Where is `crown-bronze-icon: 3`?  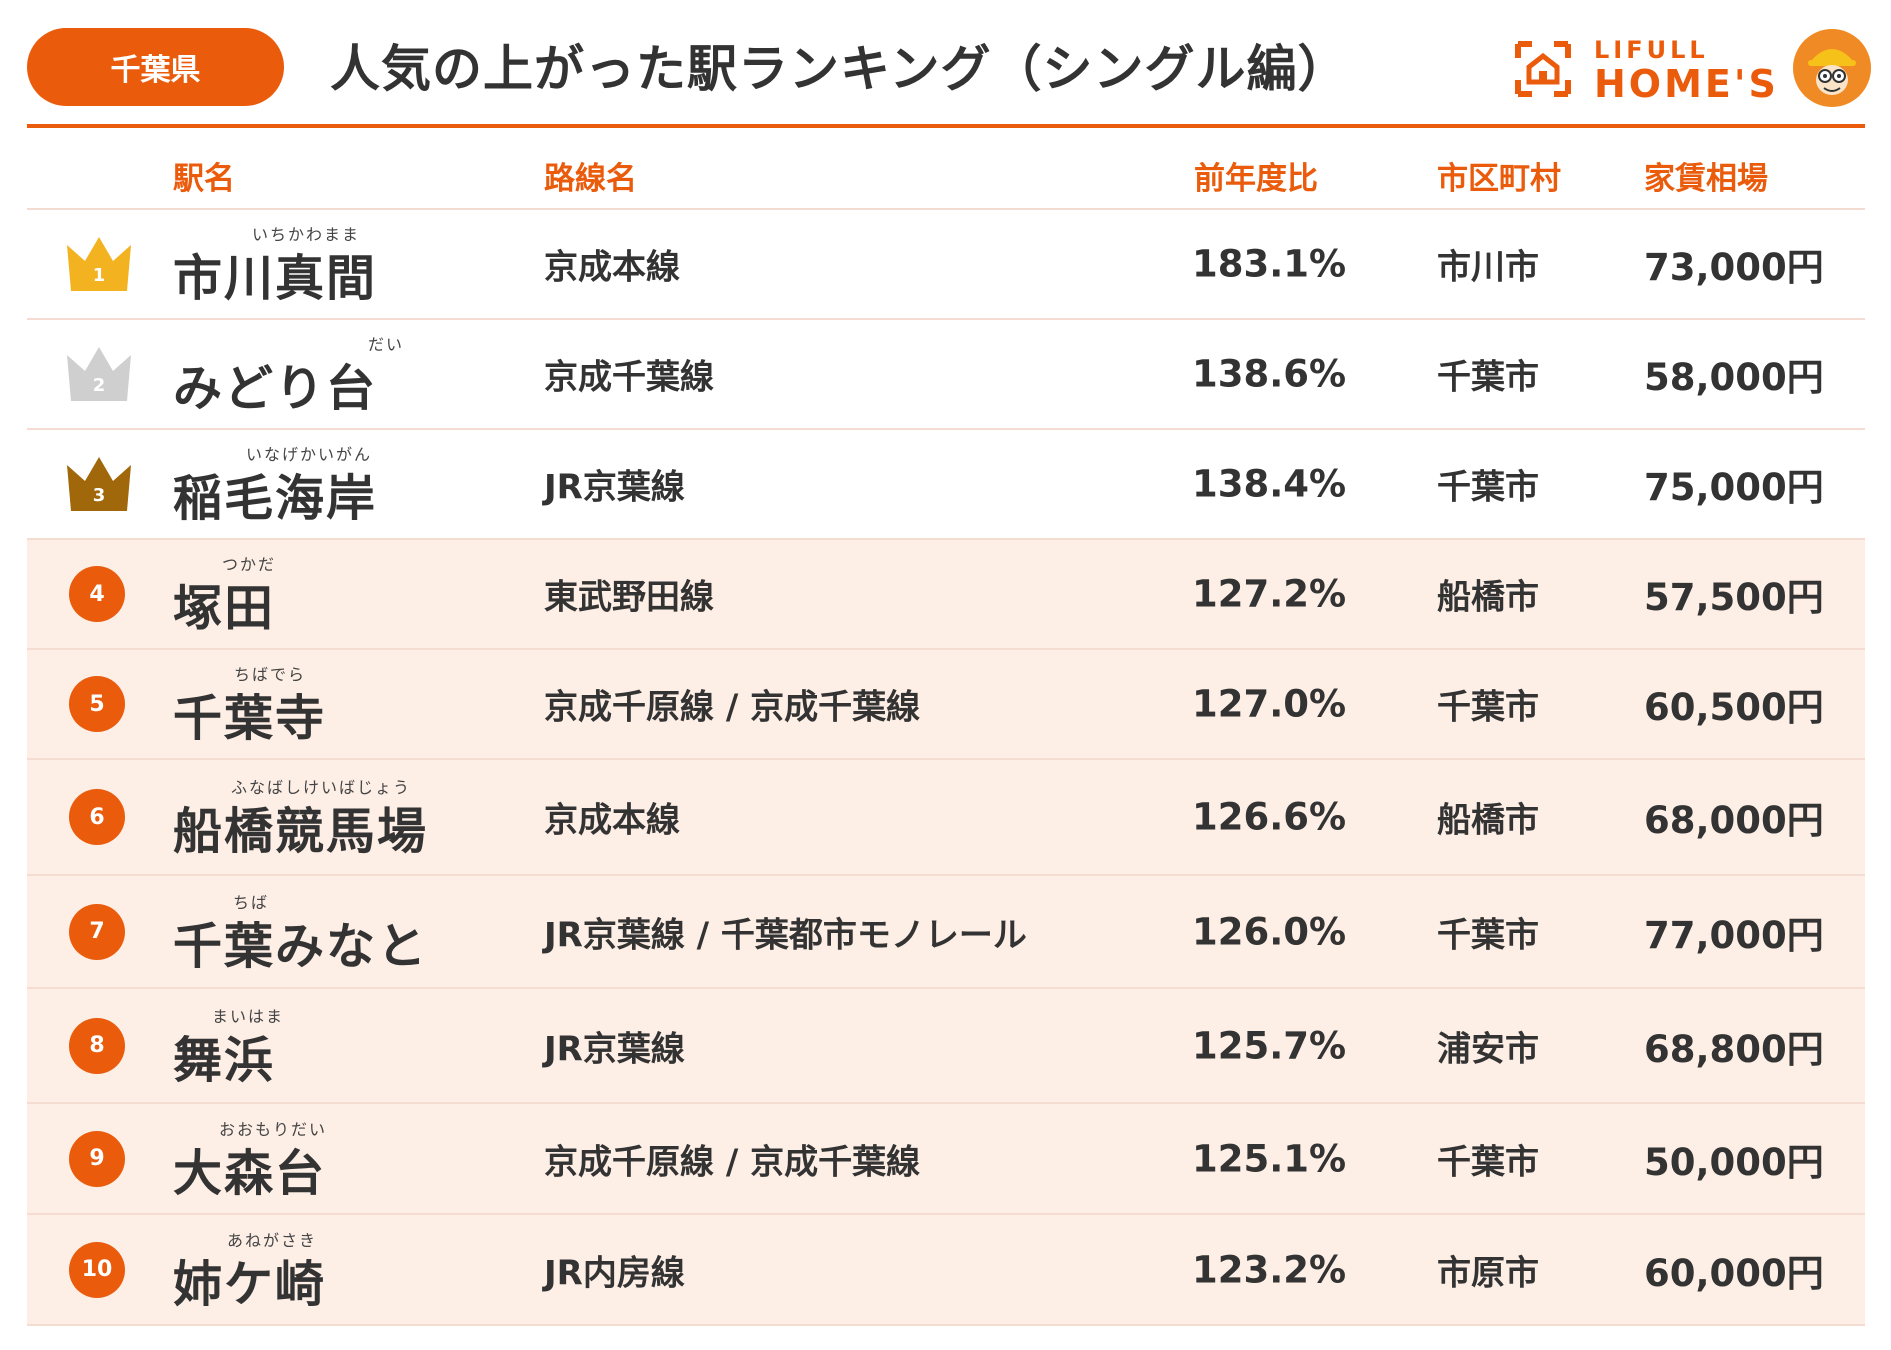
crown-bronze-icon: 3 is located at coordinates (99, 484).